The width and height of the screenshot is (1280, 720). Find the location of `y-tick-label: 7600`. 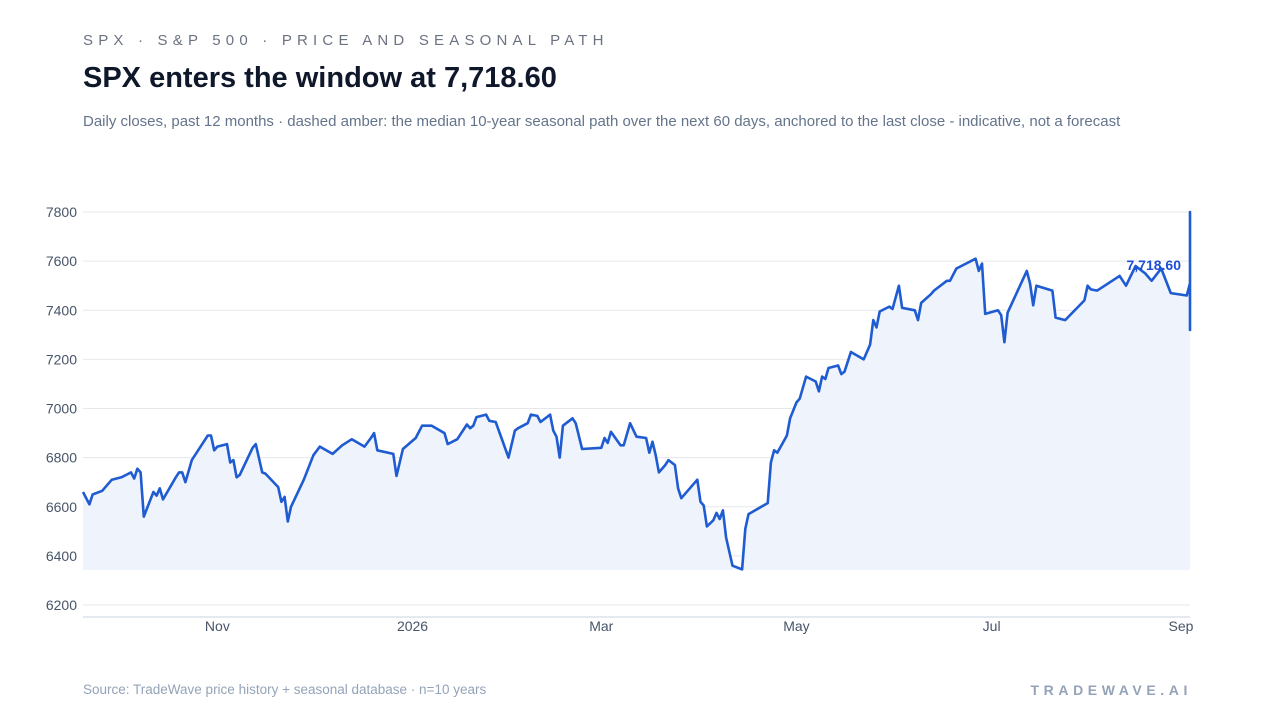

y-tick-label: 7600 is located at coordinates (61, 261).